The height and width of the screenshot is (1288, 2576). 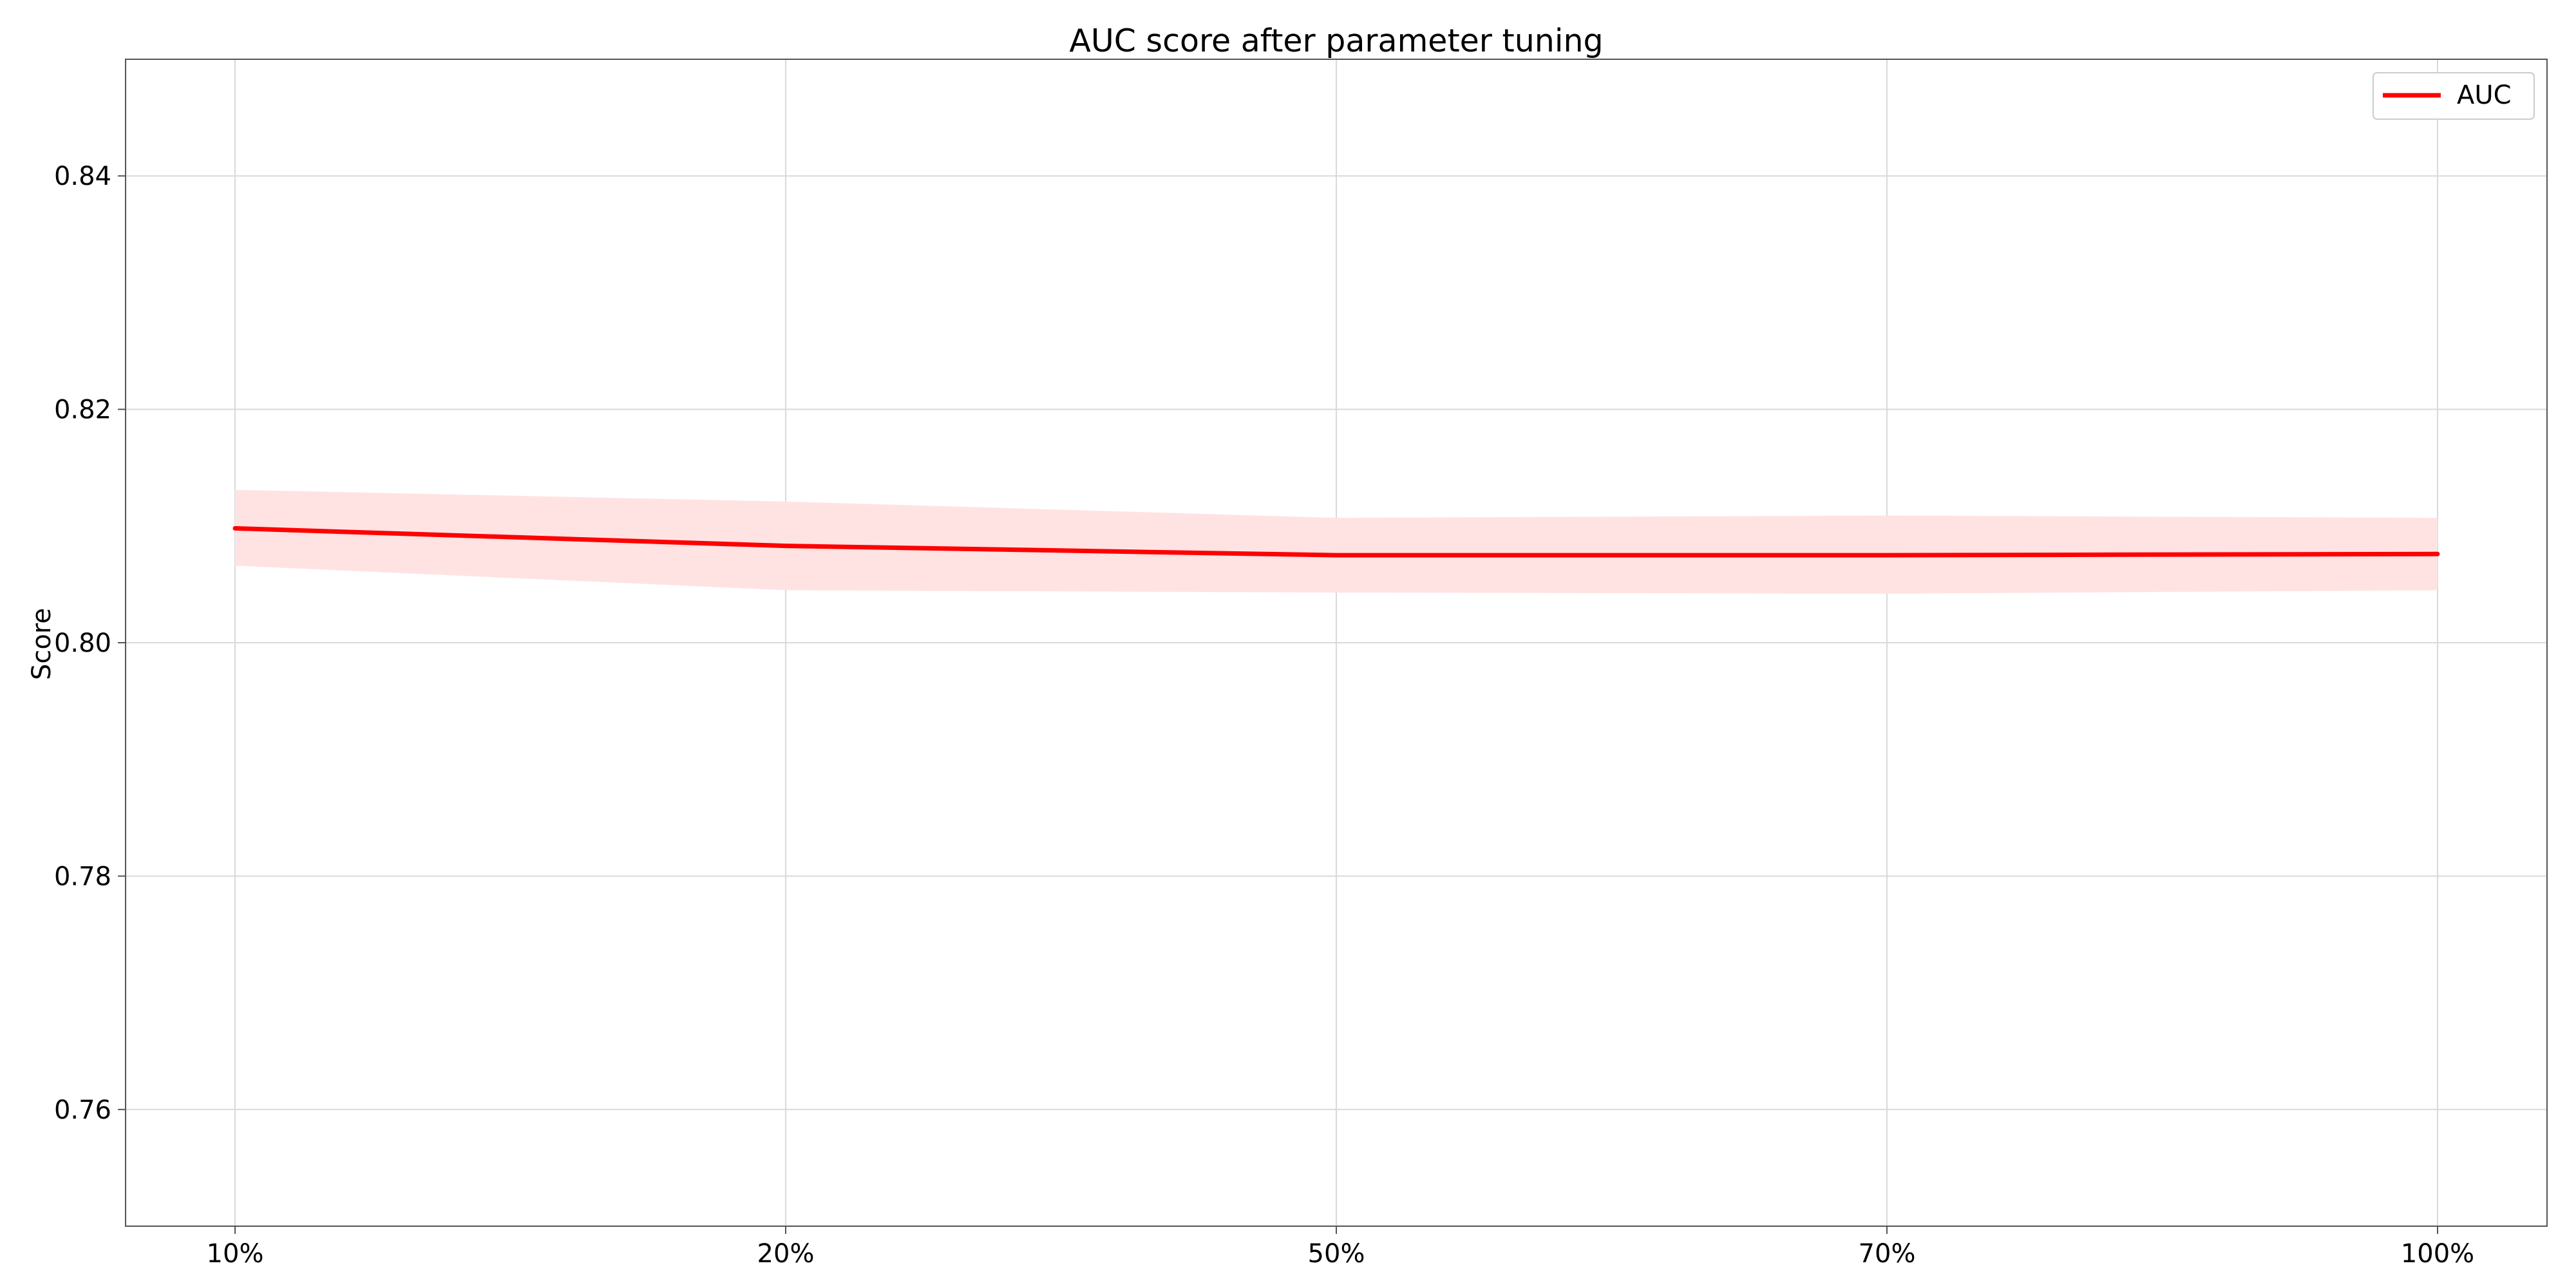 What do you see at coordinates (83, 176) in the screenshot?
I see `y-tick-label: 0.84` at bounding box center [83, 176].